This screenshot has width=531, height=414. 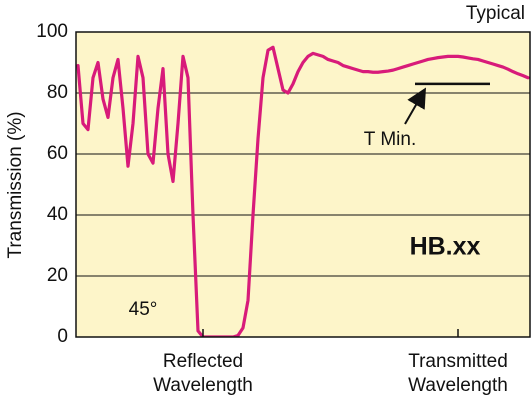 What do you see at coordinates (495, 13) in the screenshot?
I see `corner-note: Typical` at bounding box center [495, 13].